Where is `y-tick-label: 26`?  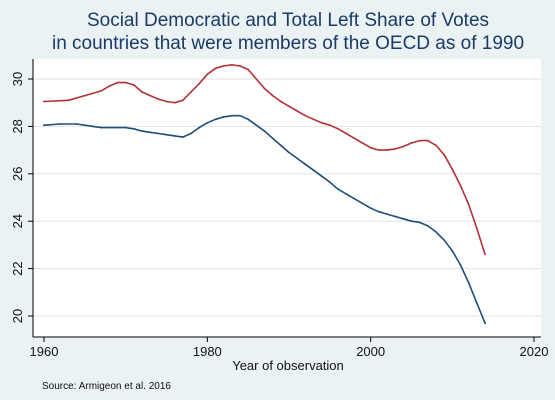 y-tick-label: 26 is located at coordinates (17, 174).